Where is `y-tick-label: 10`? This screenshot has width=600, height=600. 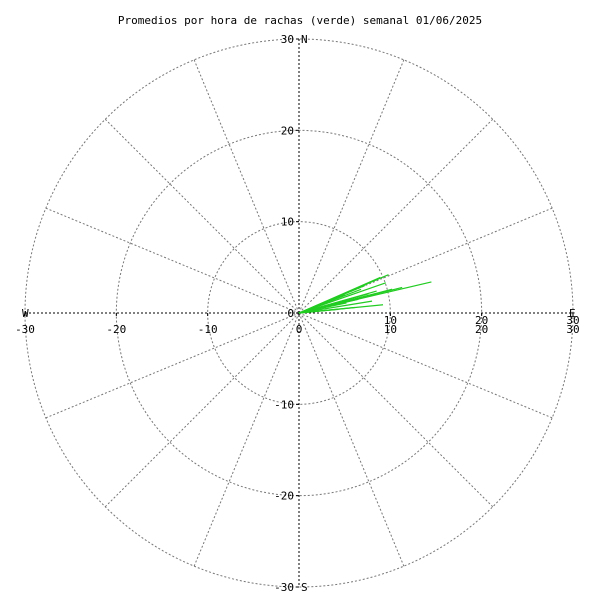
y-tick-label: 10 is located at coordinates (287, 222).